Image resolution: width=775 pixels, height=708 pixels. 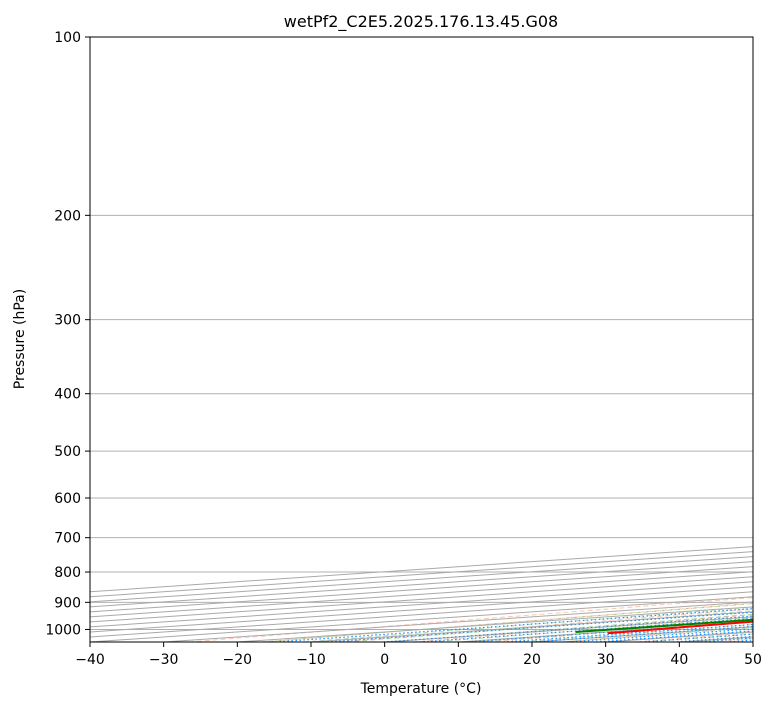 I want to click on profile-series, so click(x=664, y=626).